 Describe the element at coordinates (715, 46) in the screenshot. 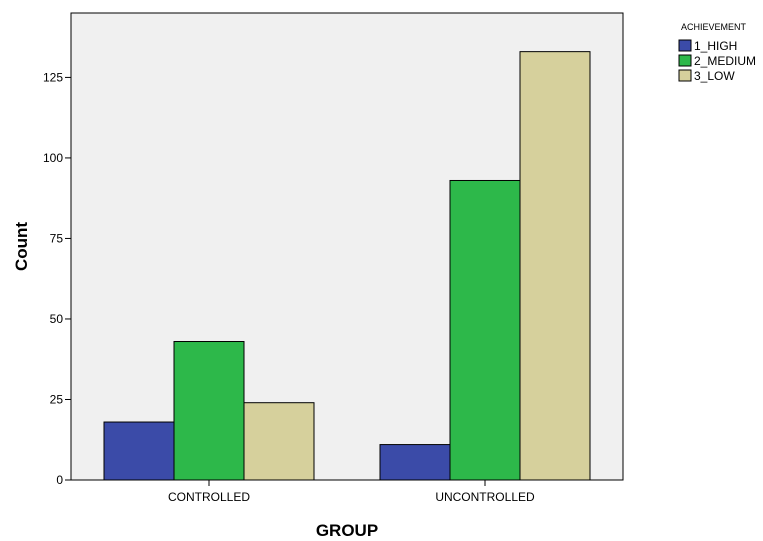

I see `legend-label: 1_HIGH` at that location.